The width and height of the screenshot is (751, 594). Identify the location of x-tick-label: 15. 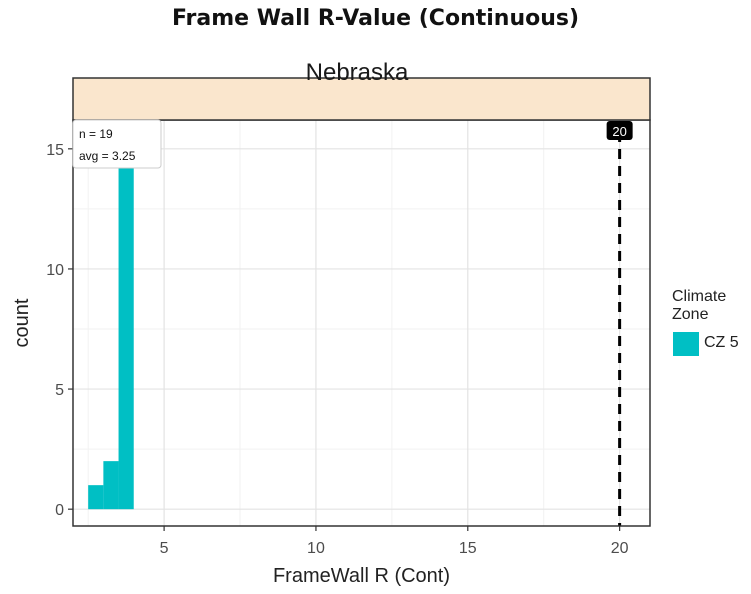
(468, 548).